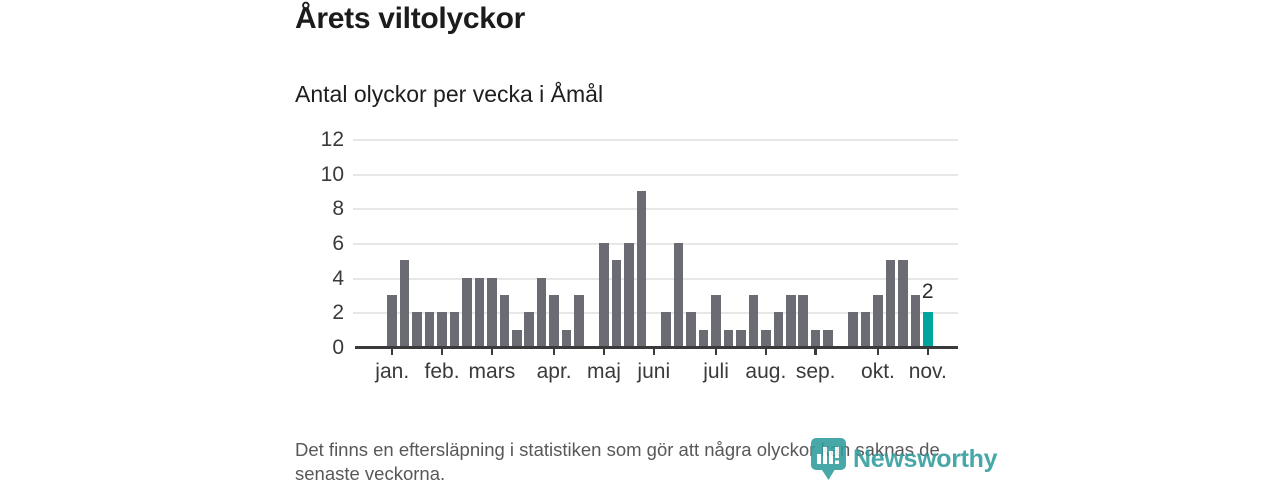  I want to click on y-axis-tick-label: 10, so click(332, 174).